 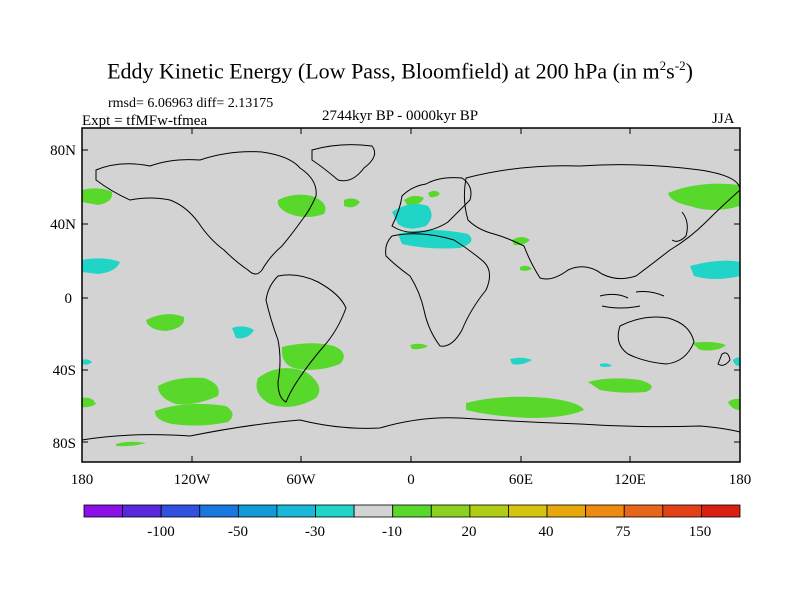 I want to click on colorbar-label: 150, so click(x=700, y=532).